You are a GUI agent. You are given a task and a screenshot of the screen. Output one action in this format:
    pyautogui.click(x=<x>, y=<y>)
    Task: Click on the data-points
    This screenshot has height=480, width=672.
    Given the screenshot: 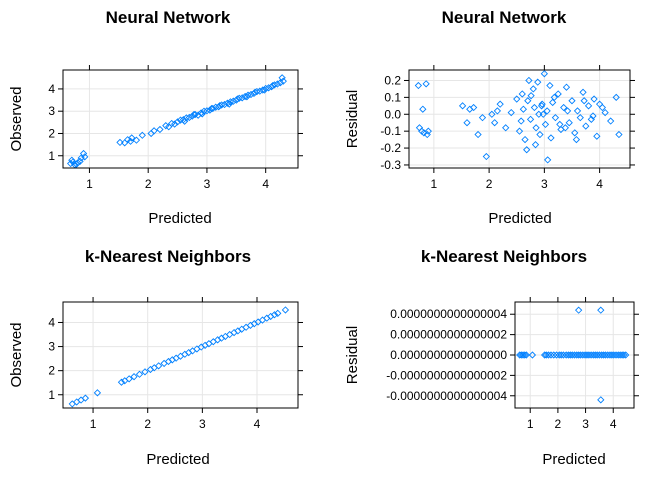 What is the action you would take?
    pyautogui.click(x=518, y=117)
    